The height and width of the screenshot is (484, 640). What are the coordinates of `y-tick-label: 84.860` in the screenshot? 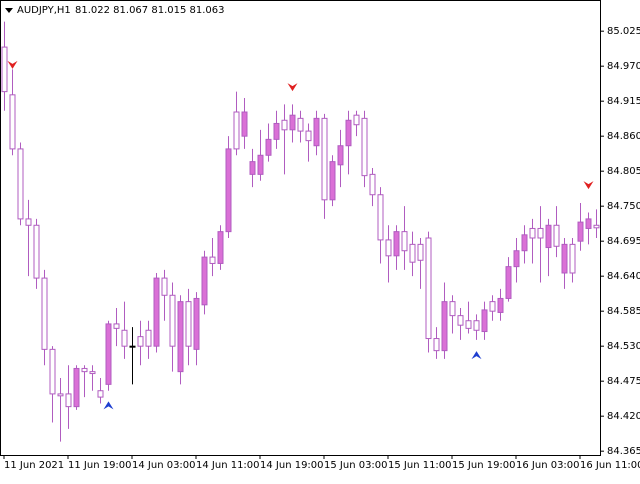 It's located at (623, 136).